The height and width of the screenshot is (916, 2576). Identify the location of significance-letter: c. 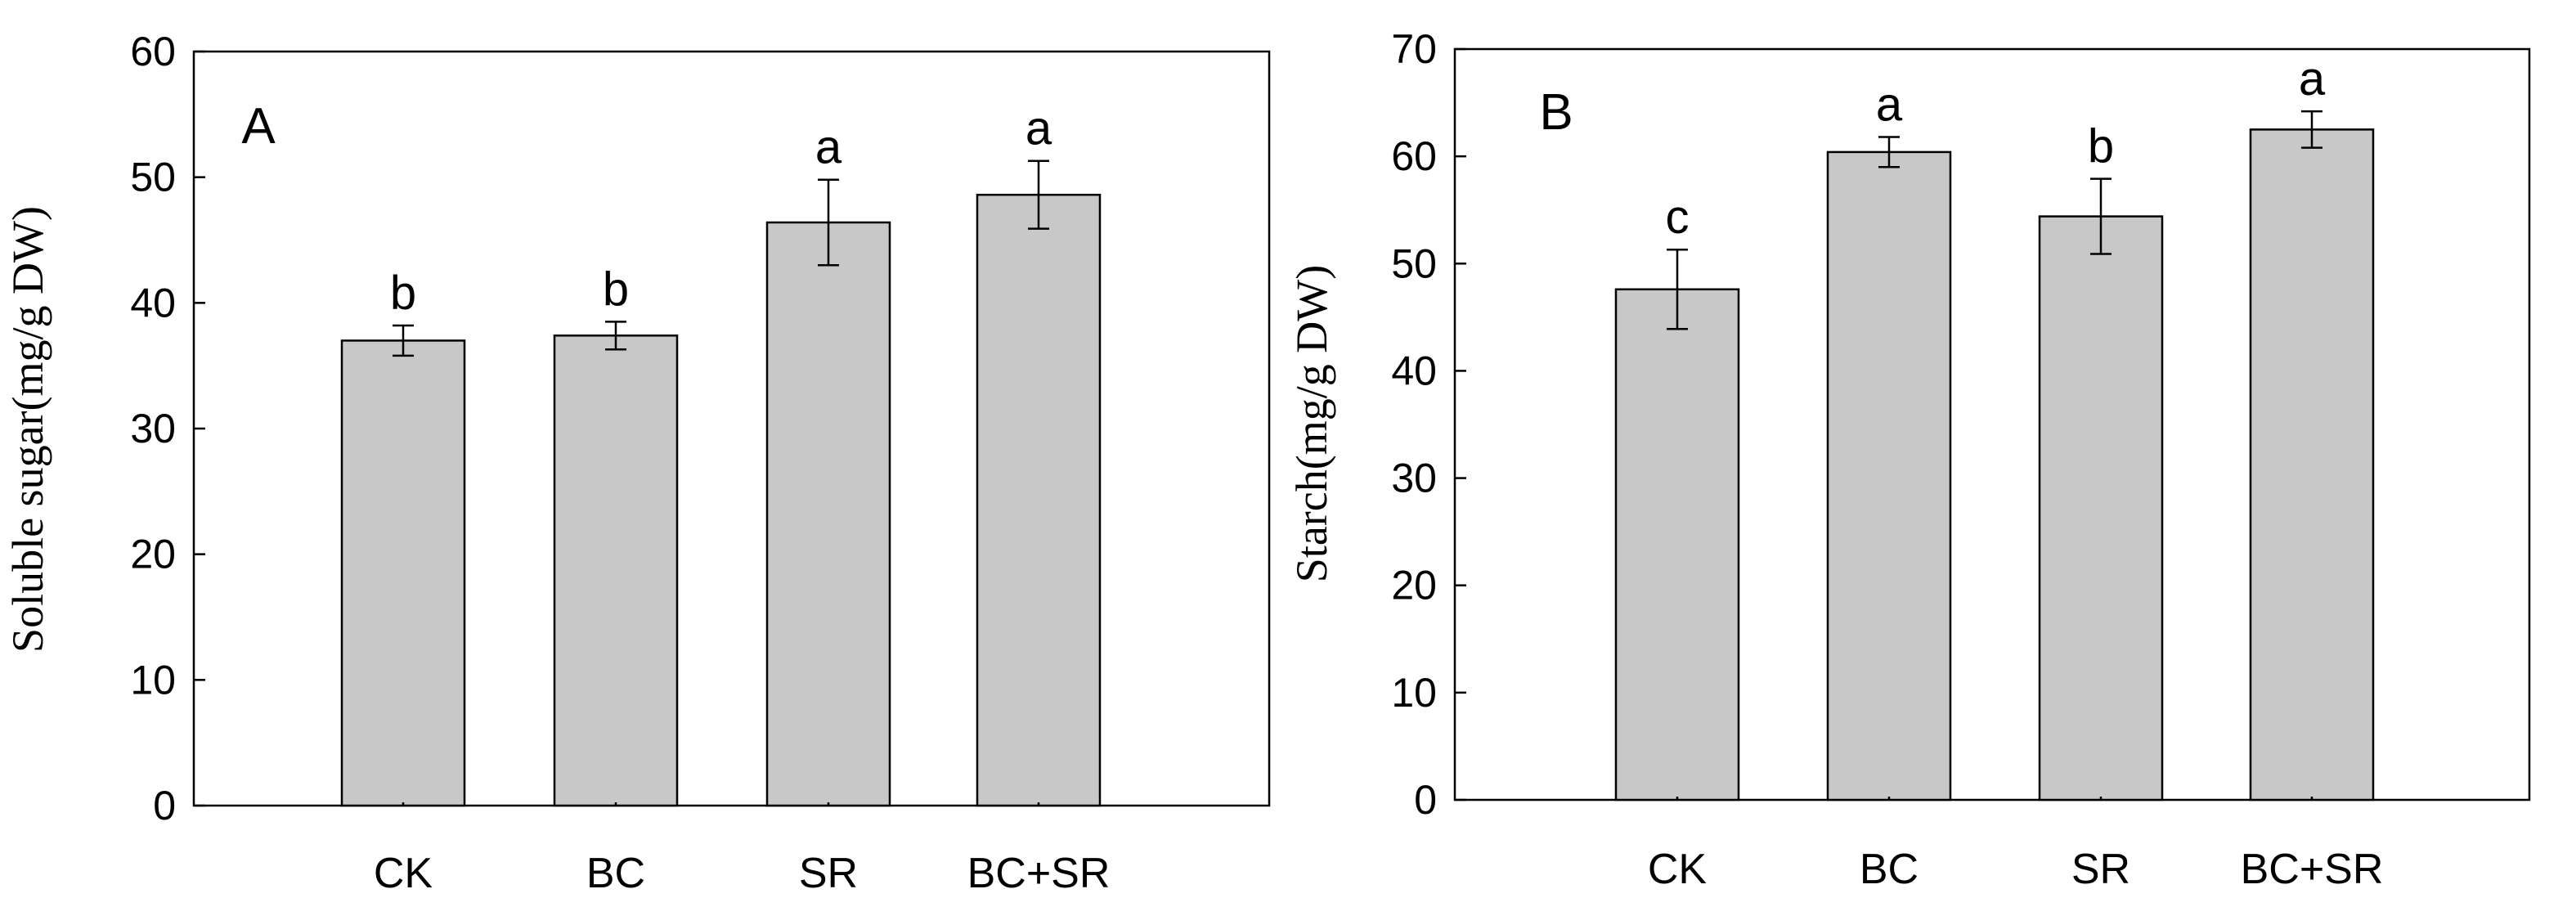
(1678, 217).